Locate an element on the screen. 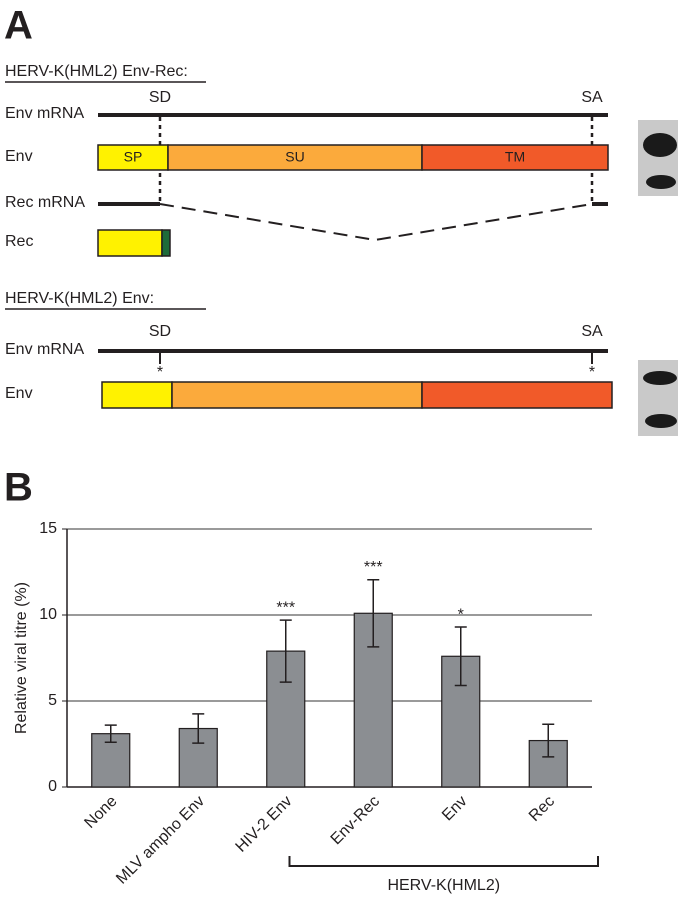  x-tick-label: Env-Rec is located at coordinates (355, 820).